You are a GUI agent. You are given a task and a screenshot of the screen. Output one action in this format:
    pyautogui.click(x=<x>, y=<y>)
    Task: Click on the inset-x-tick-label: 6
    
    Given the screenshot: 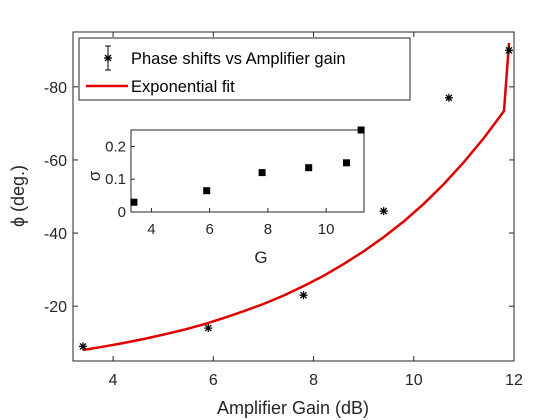 What is the action you would take?
    pyautogui.click(x=209, y=229)
    